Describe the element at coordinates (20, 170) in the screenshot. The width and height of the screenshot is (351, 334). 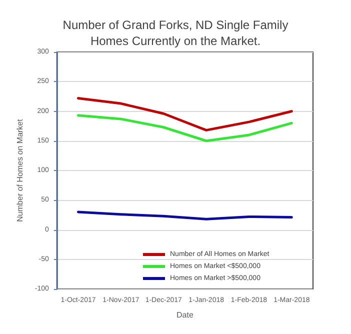
I see `y-axis-title: Number of Homes on Market` at that location.